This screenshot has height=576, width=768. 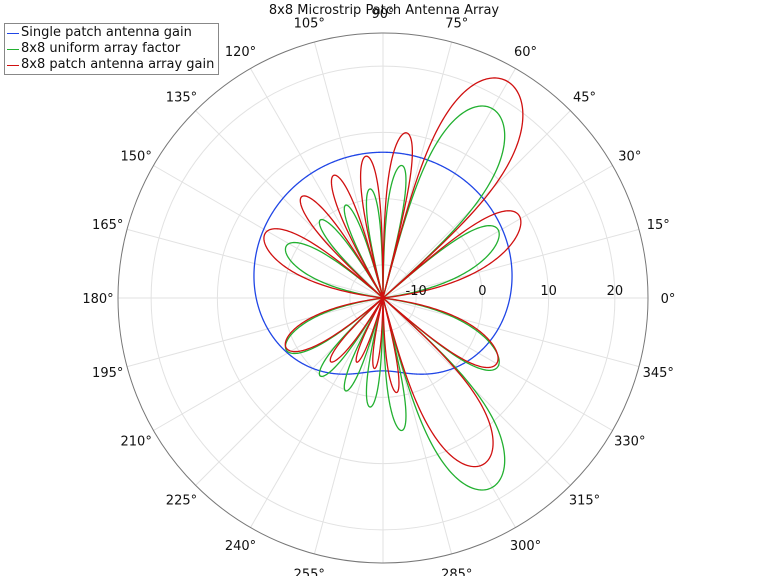 What do you see at coordinates (482, 291) in the screenshot?
I see `radial-tick-label: 0` at bounding box center [482, 291].